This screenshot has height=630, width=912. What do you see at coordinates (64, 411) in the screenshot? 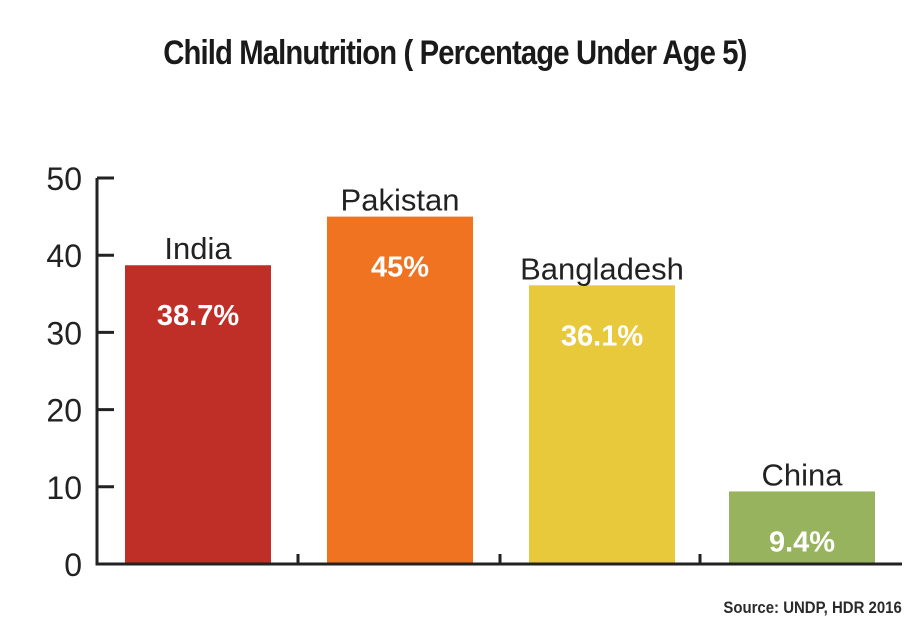
I see `y-tick-label: 20` at bounding box center [64, 411].